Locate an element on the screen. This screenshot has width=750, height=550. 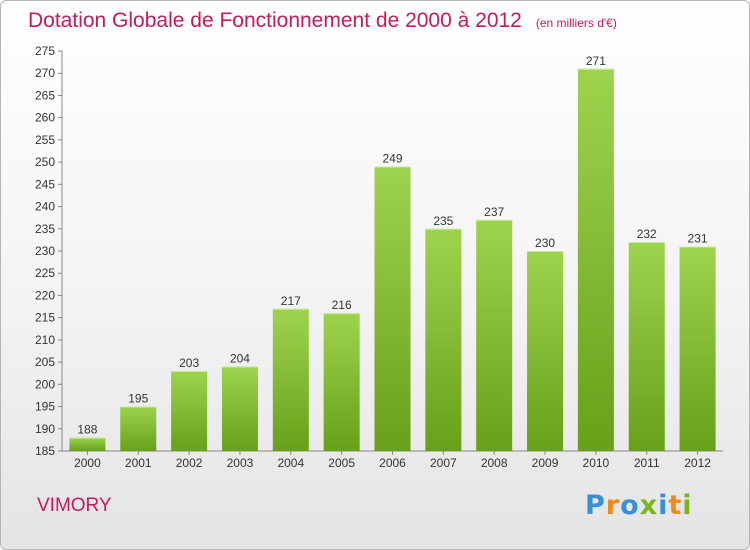
x-tick-label: 2010 is located at coordinates (596, 463).